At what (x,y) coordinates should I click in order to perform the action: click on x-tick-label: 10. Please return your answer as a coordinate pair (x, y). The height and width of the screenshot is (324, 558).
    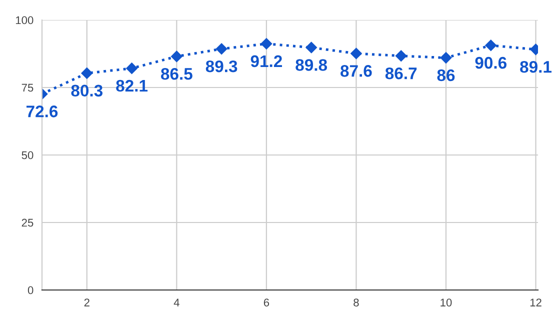
    Looking at the image, I should click on (446, 302).